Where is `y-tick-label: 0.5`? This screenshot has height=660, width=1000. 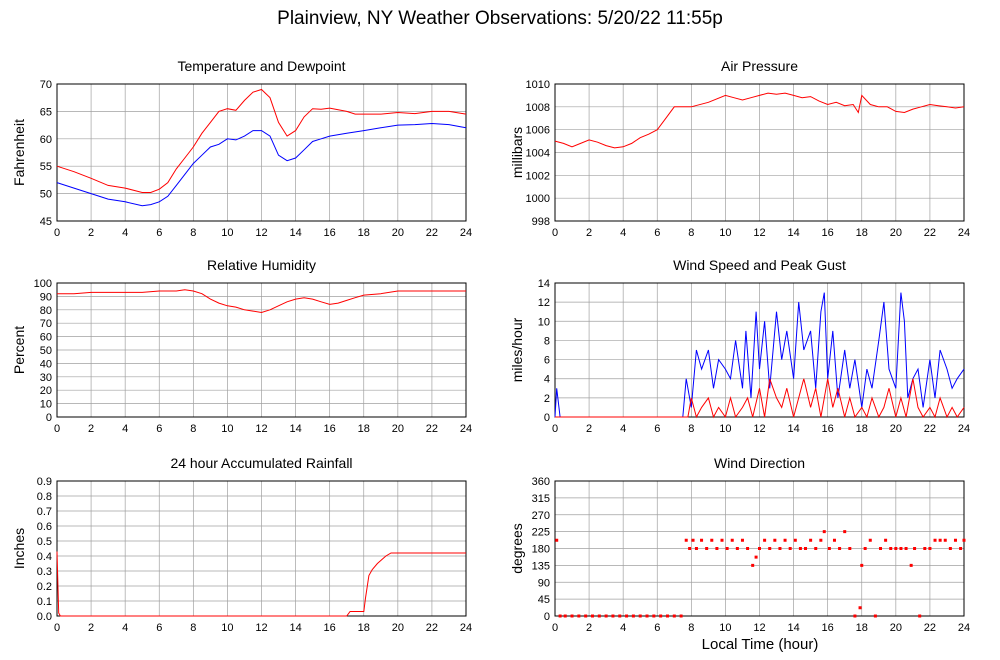 y-tick-label: 0.5 is located at coordinates (44, 542).